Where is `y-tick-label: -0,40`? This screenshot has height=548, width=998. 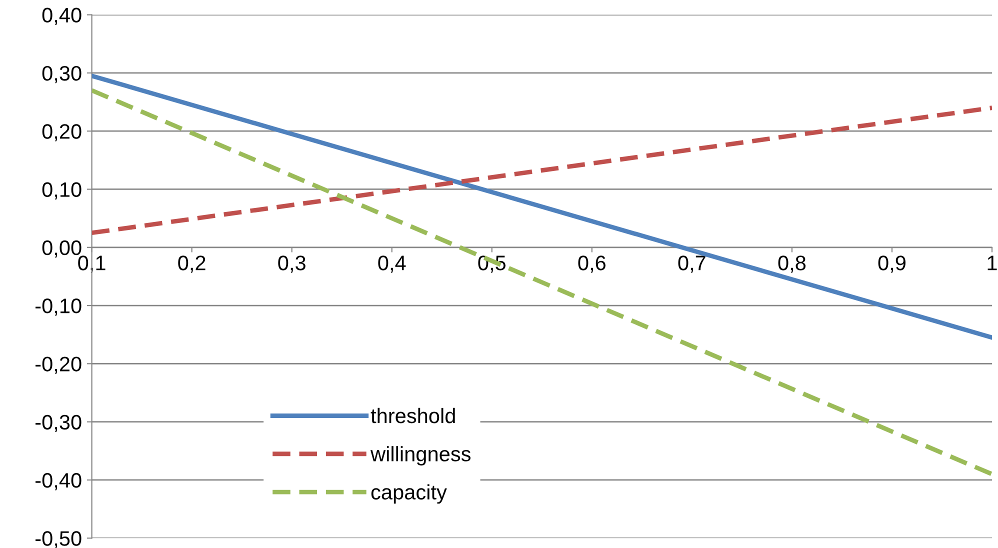 y-tick-label: -0,40 is located at coordinates (59, 481).